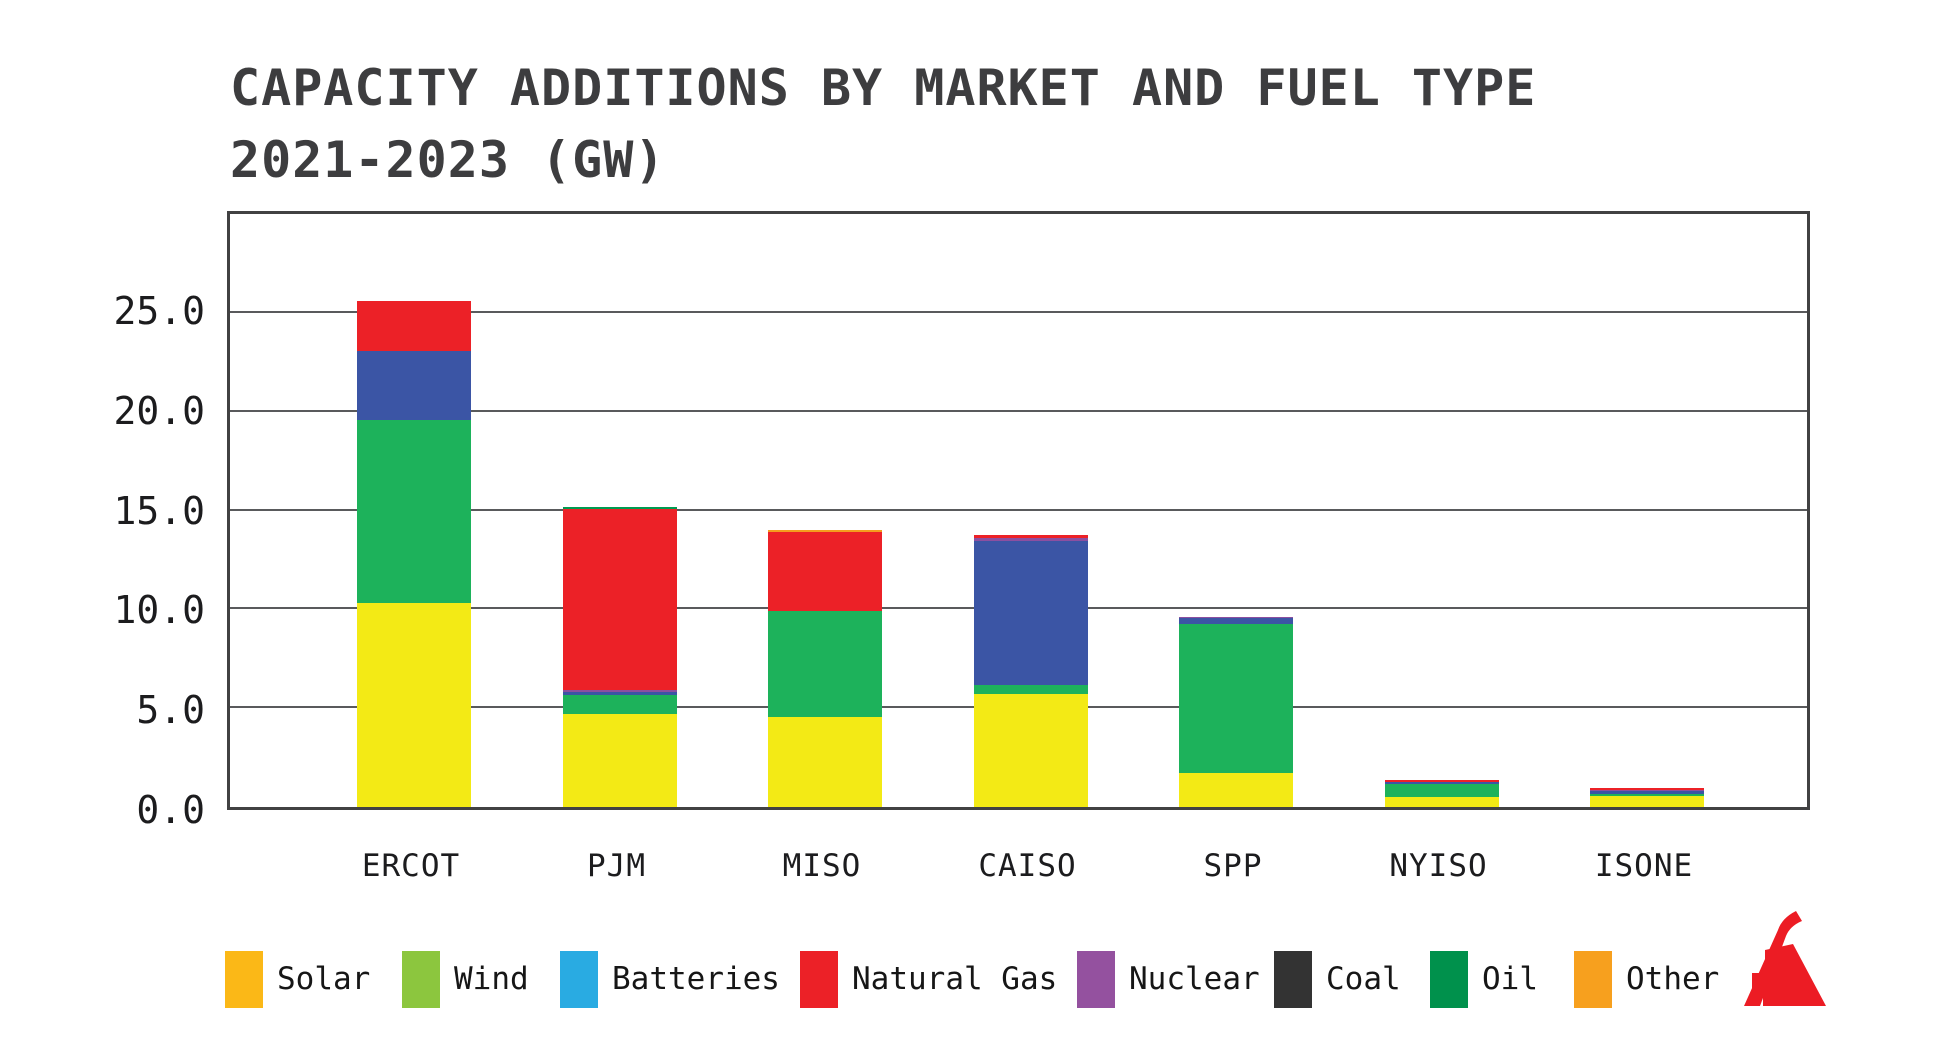 The width and height of the screenshot is (1950, 1062). Describe the element at coordinates (822, 866) in the screenshot. I see `x-category-label: MISO` at that location.